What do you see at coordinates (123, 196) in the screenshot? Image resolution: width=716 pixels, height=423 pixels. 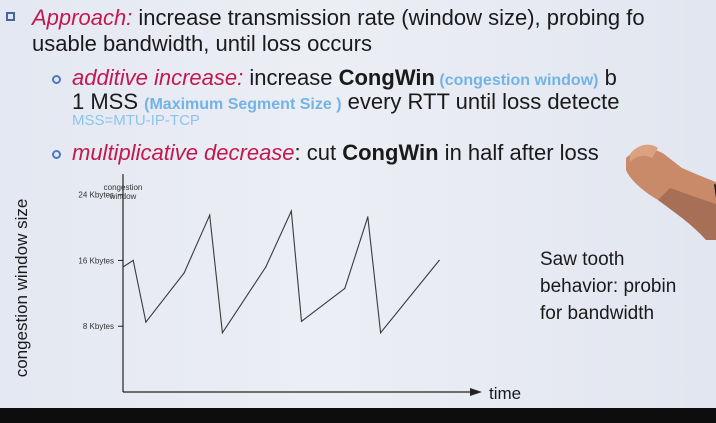 I see `chart-title-line: window` at bounding box center [123, 196].